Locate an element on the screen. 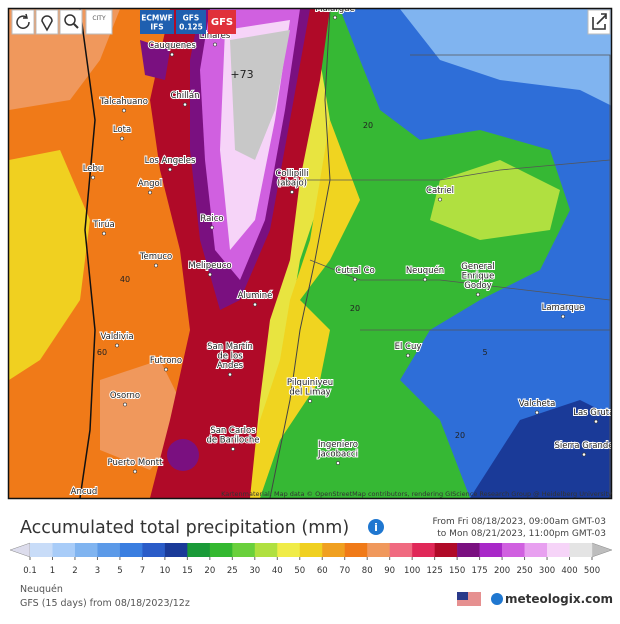 This screenshot has width=620, height=624. locate-button is located at coordinates (47, 22).